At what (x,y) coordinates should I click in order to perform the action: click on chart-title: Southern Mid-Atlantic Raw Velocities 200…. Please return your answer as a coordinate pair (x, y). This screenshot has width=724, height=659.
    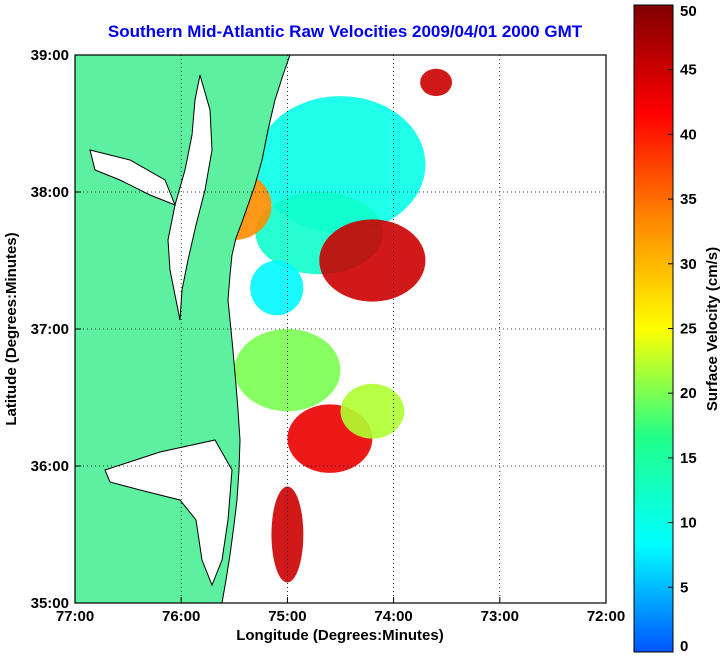
    Looking at the image, I should click on (345, 31).